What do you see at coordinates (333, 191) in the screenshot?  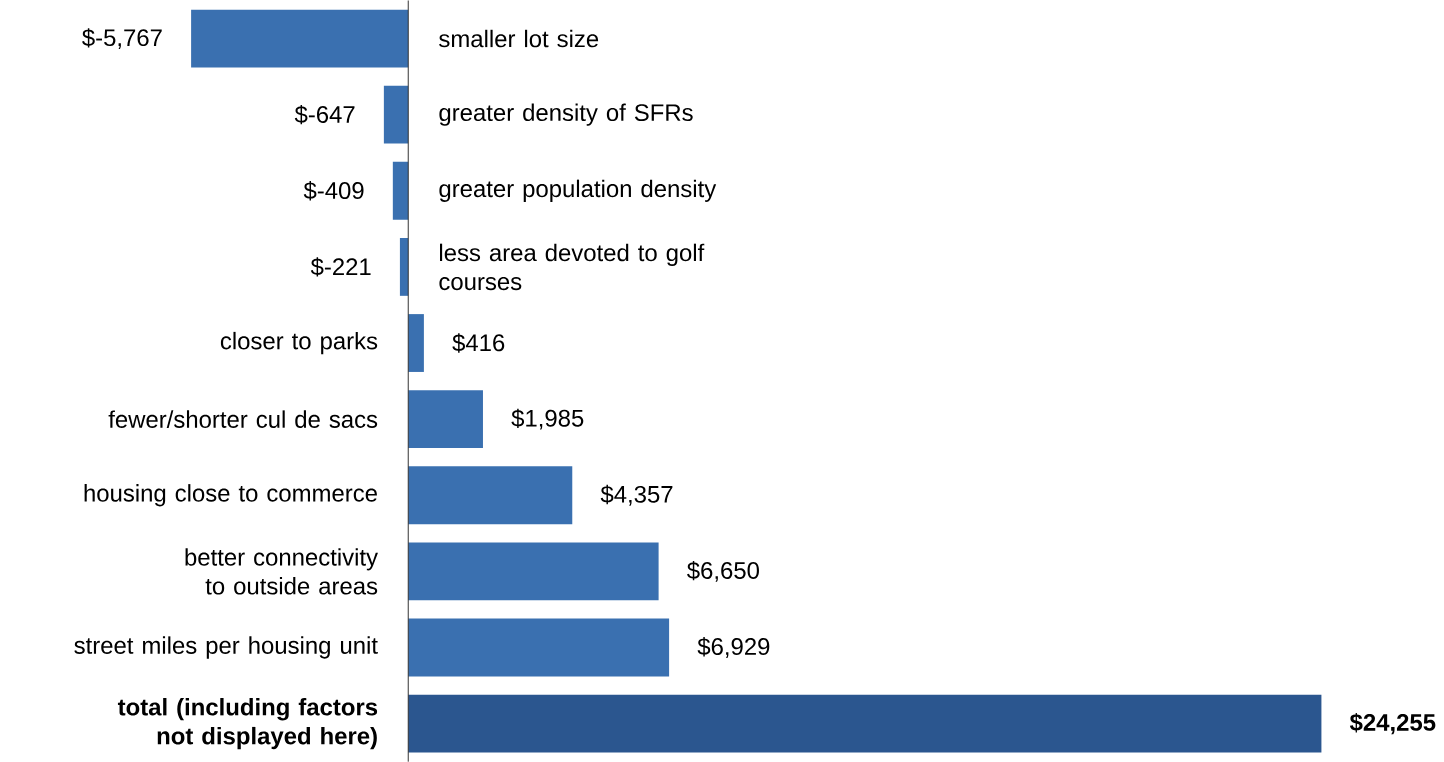 I see `data-label: $-409` at bounding box center [333, 191].